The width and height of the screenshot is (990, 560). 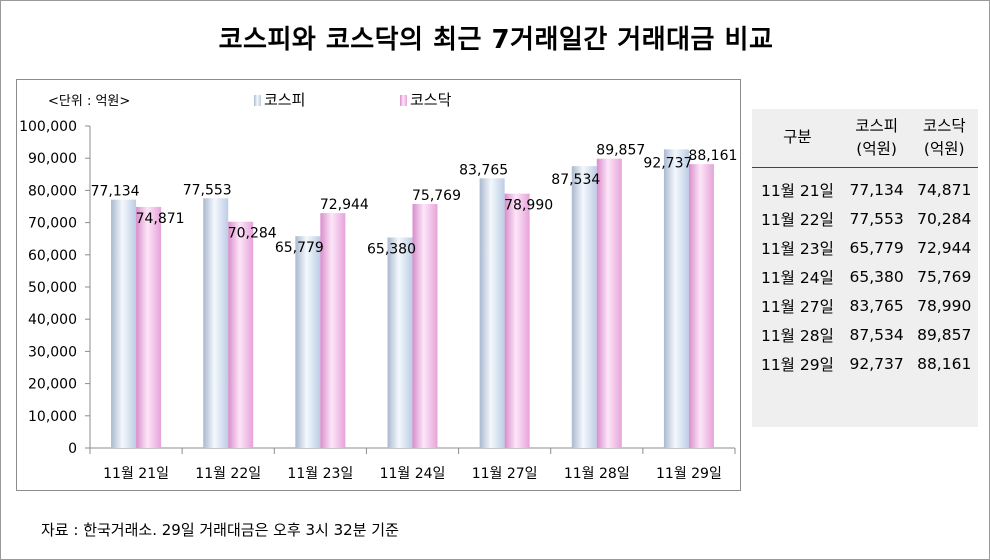 I want to click on kosdaq-value-label: 89,857, so click(x=620, y=151).